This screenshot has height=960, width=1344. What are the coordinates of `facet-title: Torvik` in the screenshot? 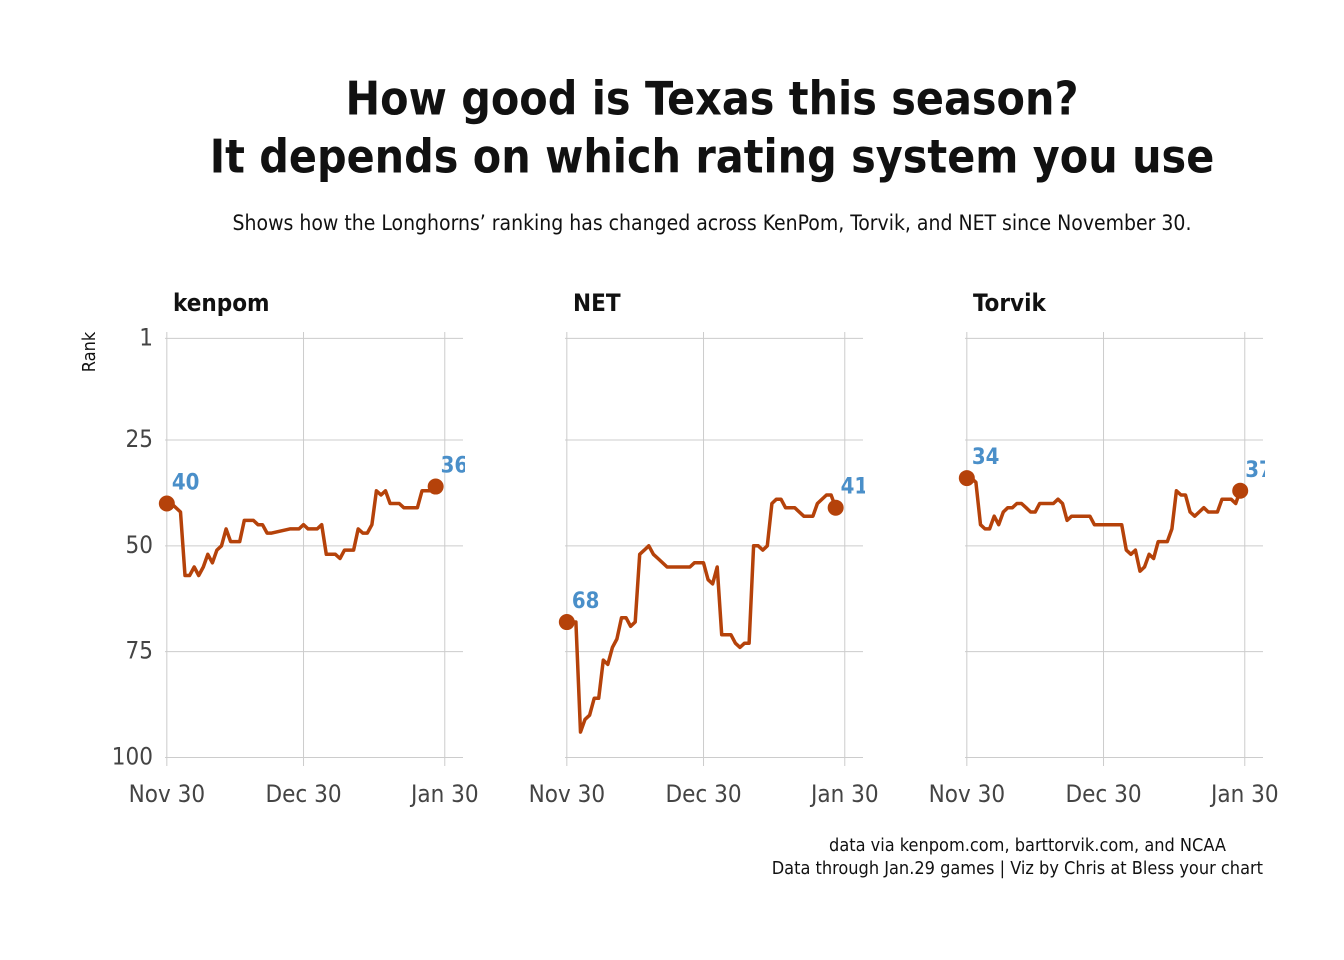 It's located at (1010, 303).